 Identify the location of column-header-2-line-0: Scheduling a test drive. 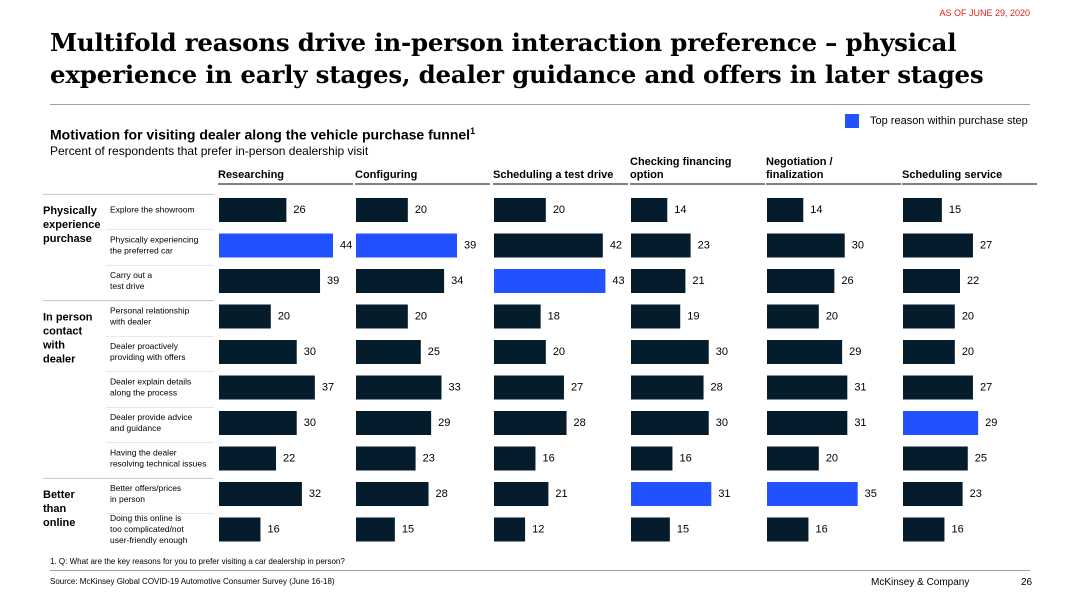
(553, 175).